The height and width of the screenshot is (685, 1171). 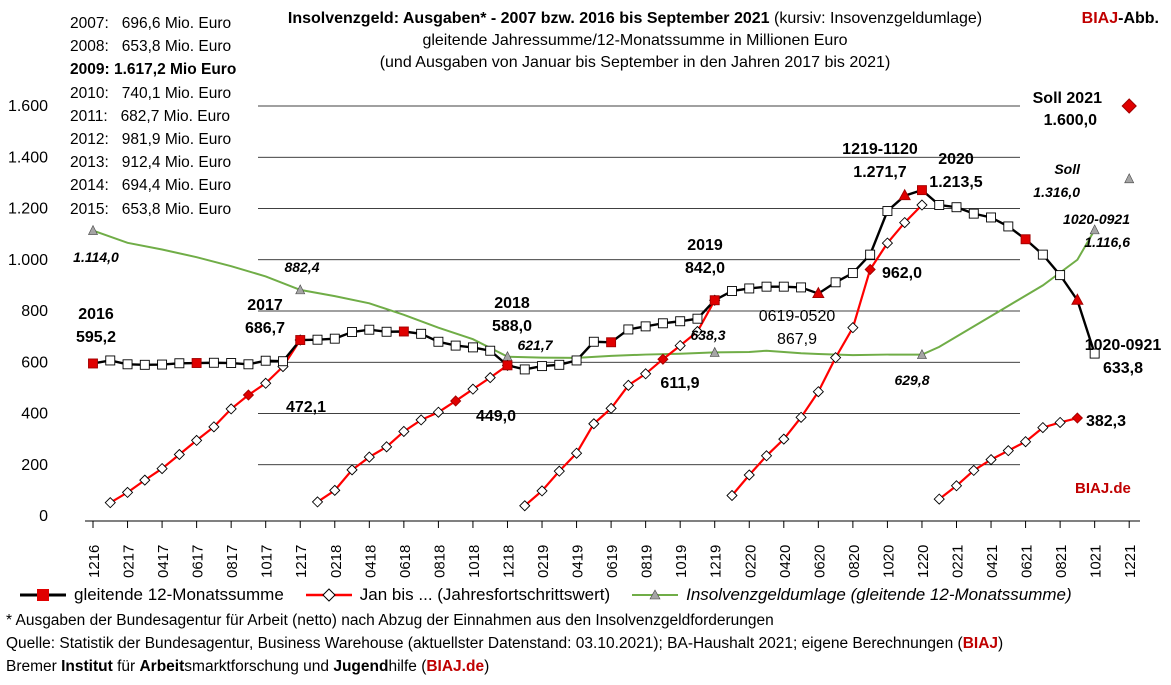 I want to click on soll-value: 1.600,0, so click(x=1070, y=120).